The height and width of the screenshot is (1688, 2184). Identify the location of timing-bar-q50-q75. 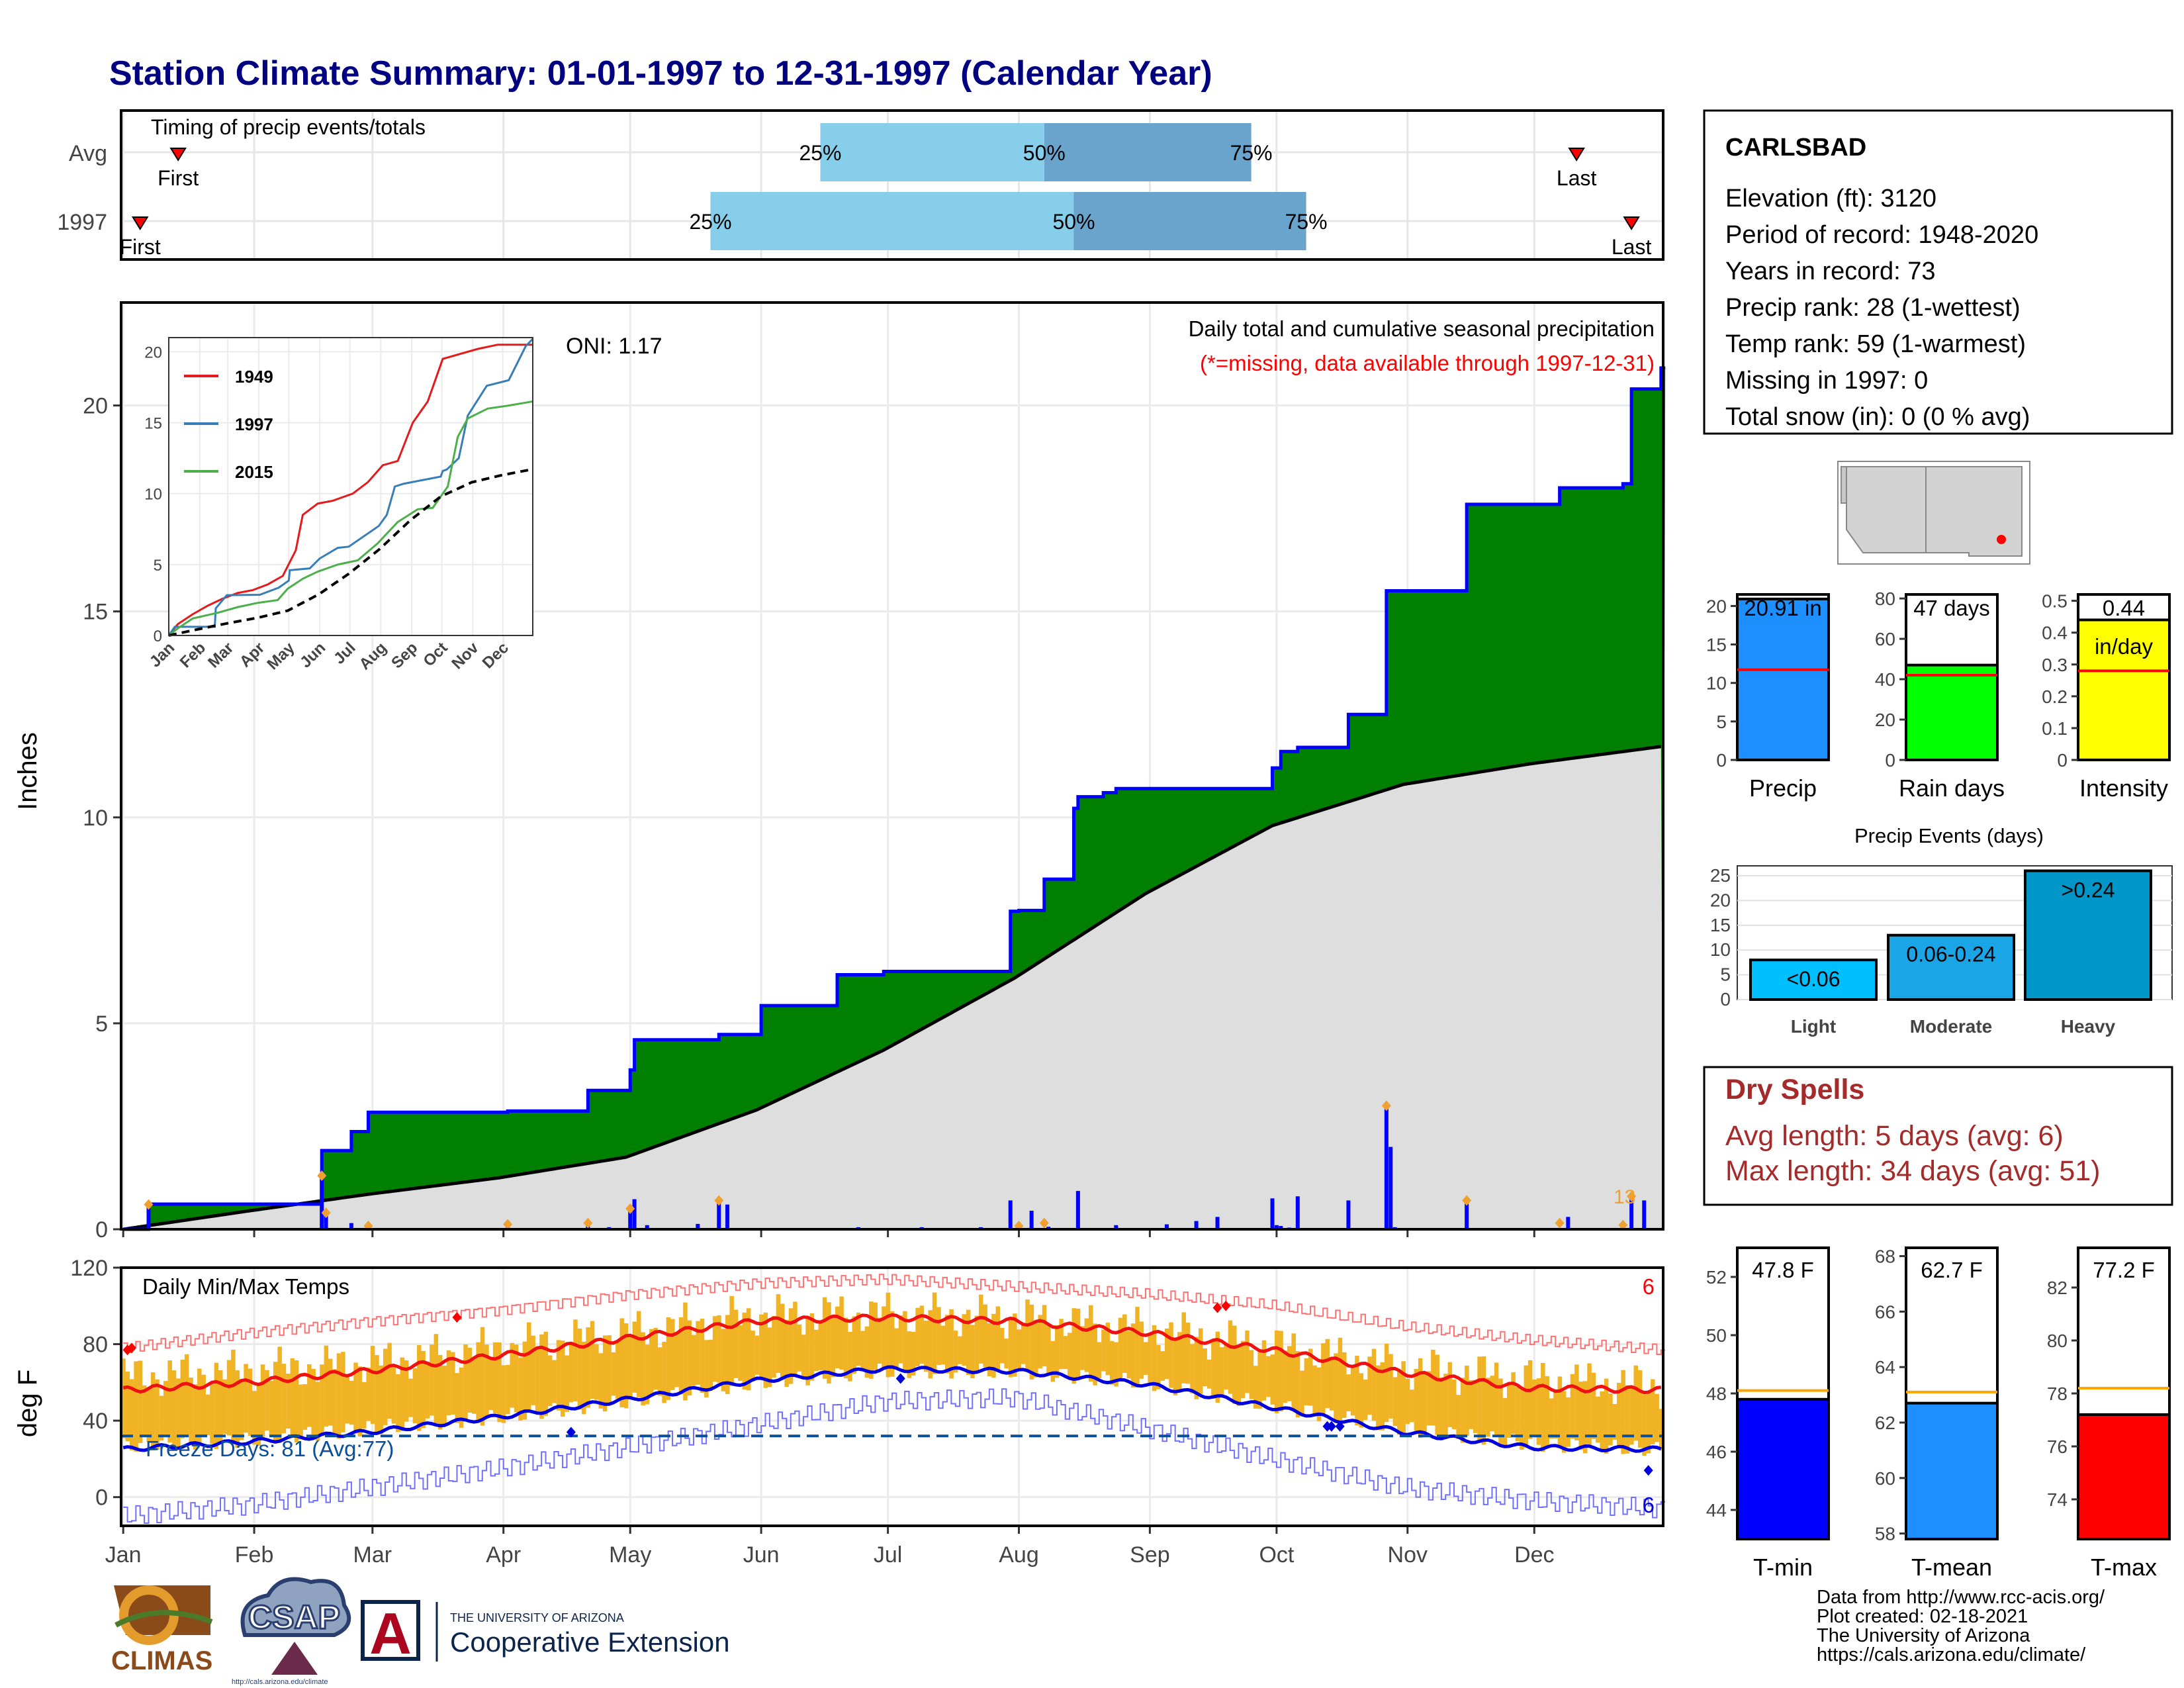
(1189, 221).